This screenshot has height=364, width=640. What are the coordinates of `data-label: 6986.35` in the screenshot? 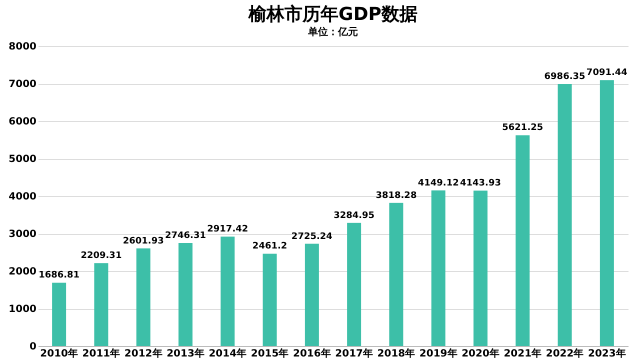 It's located at (565, 77).